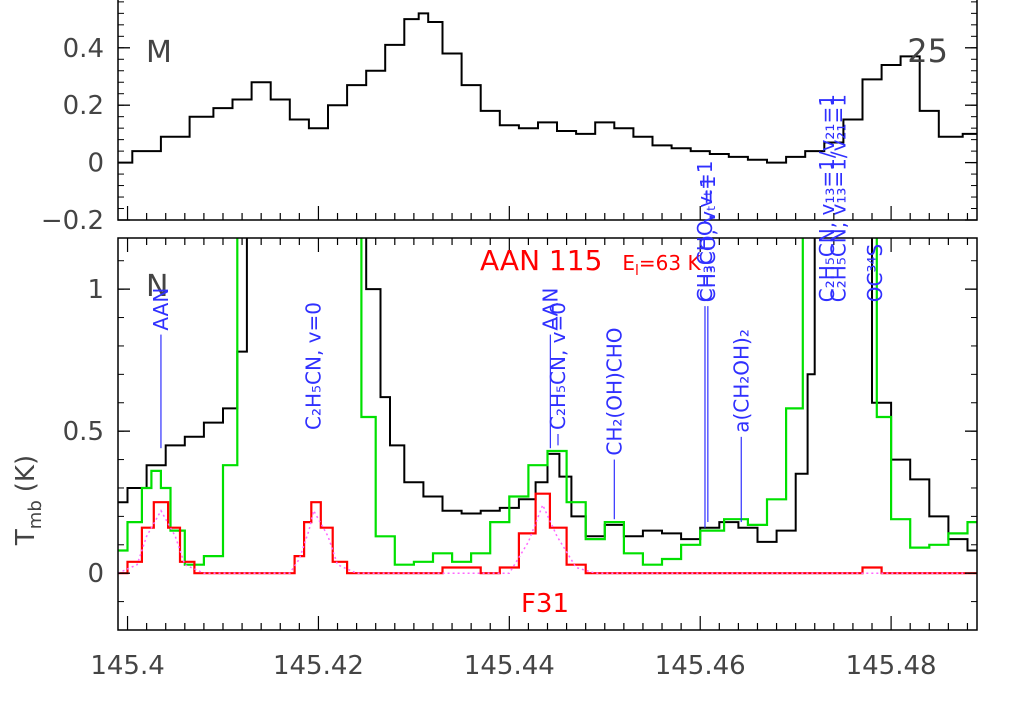  What do you see at coordinates (72, 221) in the screenshot?
I see `y-tick-label: −0.2` at bounding box center [72, 221].